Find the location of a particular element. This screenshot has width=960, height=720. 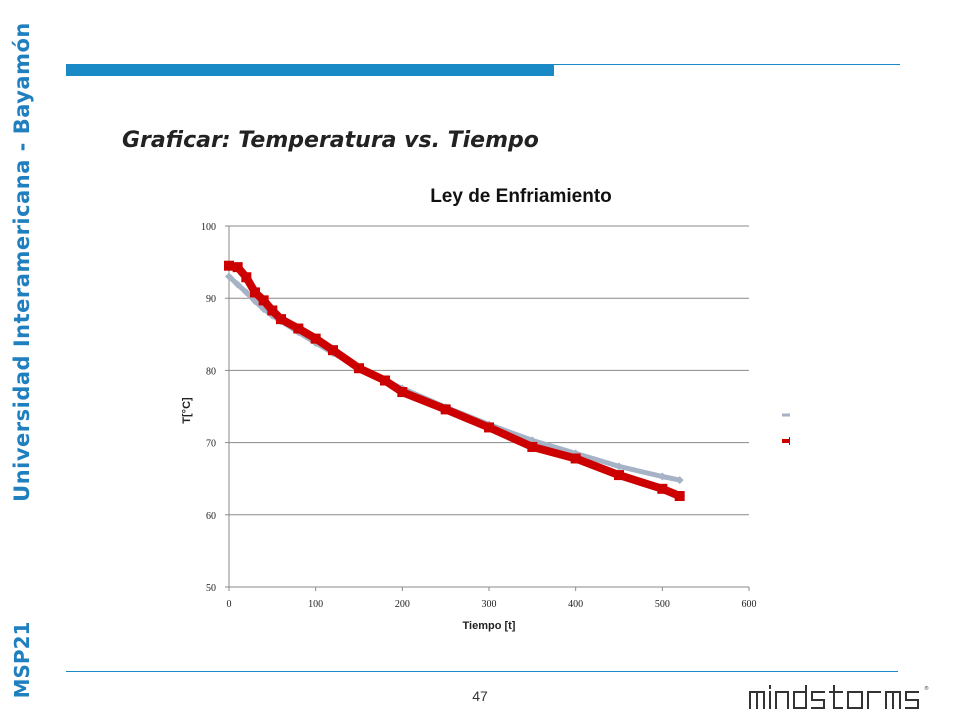

header-accent-bar is located at coordinates (310, 70).